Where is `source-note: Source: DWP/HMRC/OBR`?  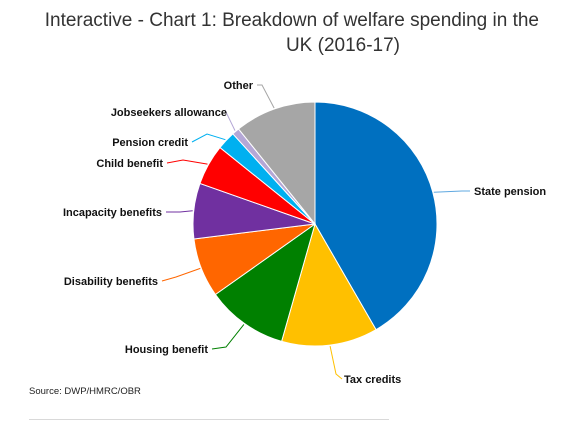 source-note: Source: DWP/HMRC/OBR is located at coordinates (85, 391).